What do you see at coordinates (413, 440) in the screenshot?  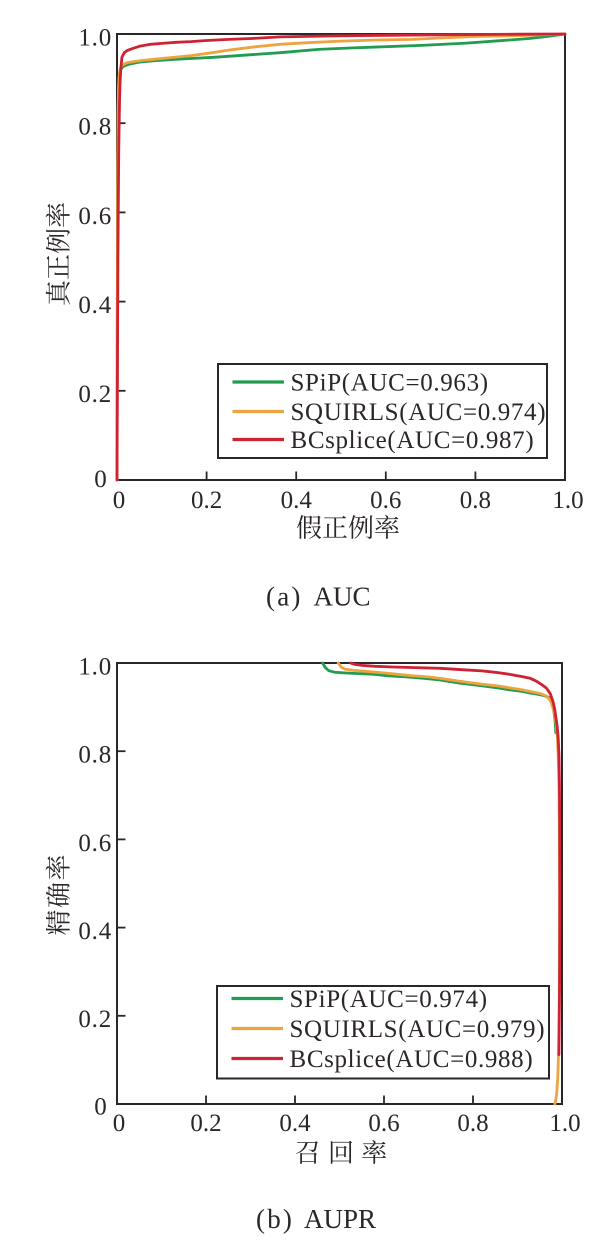 I see `svg-text: BCsplice(AUC=0.987)` at bounding box center [413, 440].